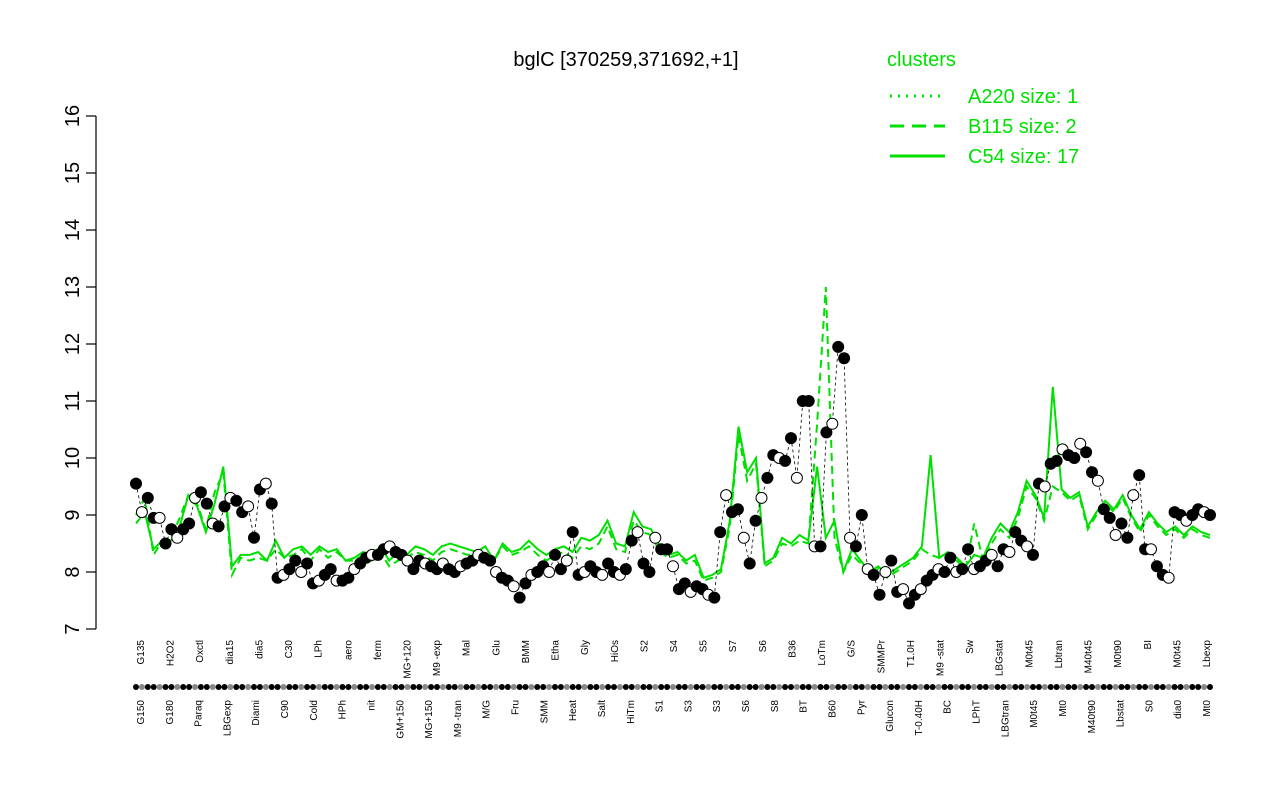 This screenshot has width=1280, height=800. What do you see at coordinates (378, 650) in the screenshot?
I see `x-tick-label-top: ferm` at bounding box center [378, 650].